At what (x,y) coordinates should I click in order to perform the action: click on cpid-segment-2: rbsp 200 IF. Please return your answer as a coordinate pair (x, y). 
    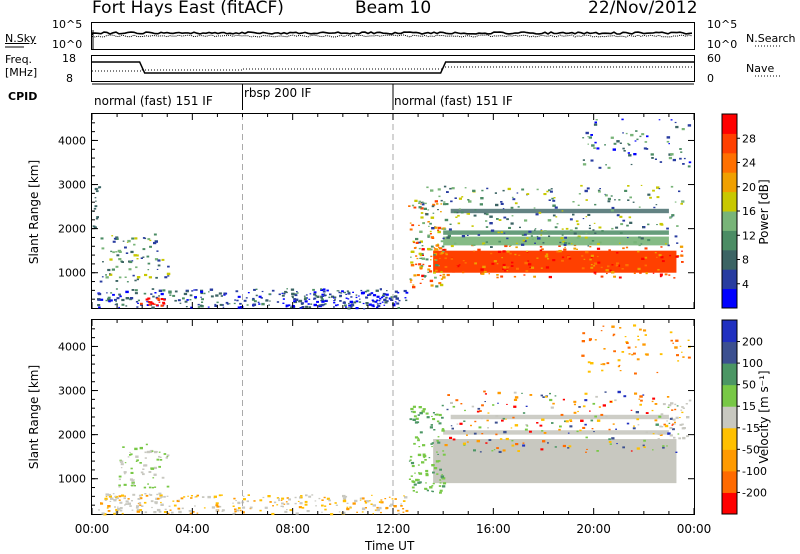
    Looking at the image, I should click on (278, 93).